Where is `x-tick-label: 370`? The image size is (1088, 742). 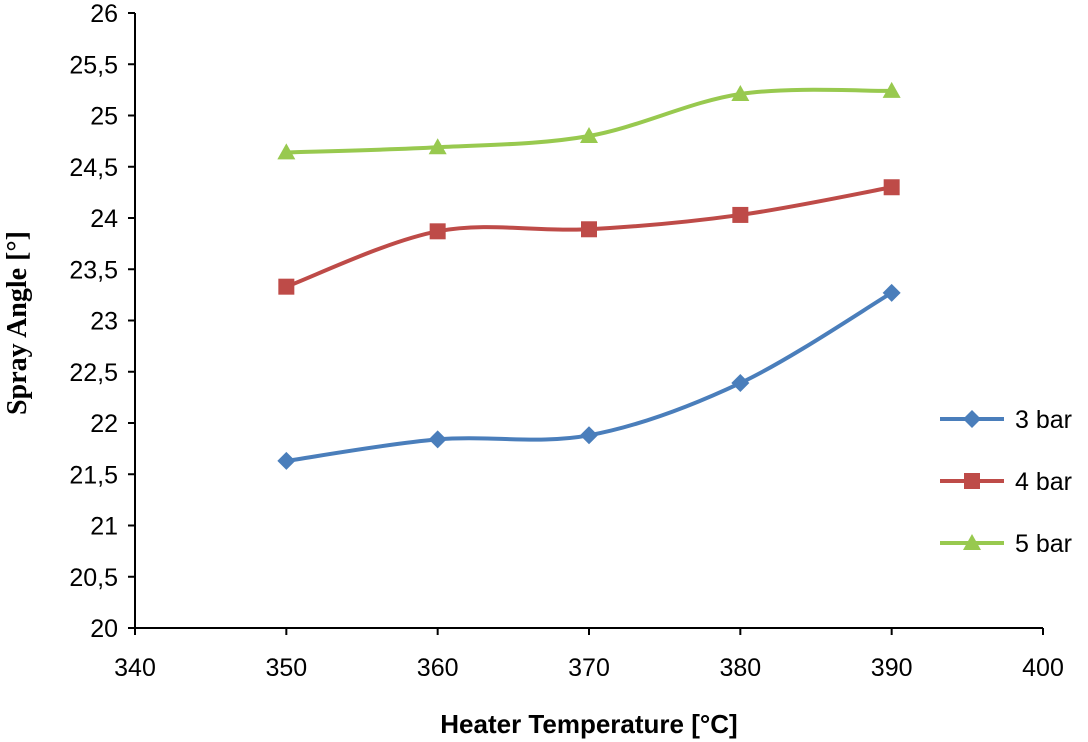 x-tick-label: 370 is located at coordinates (589, 668).